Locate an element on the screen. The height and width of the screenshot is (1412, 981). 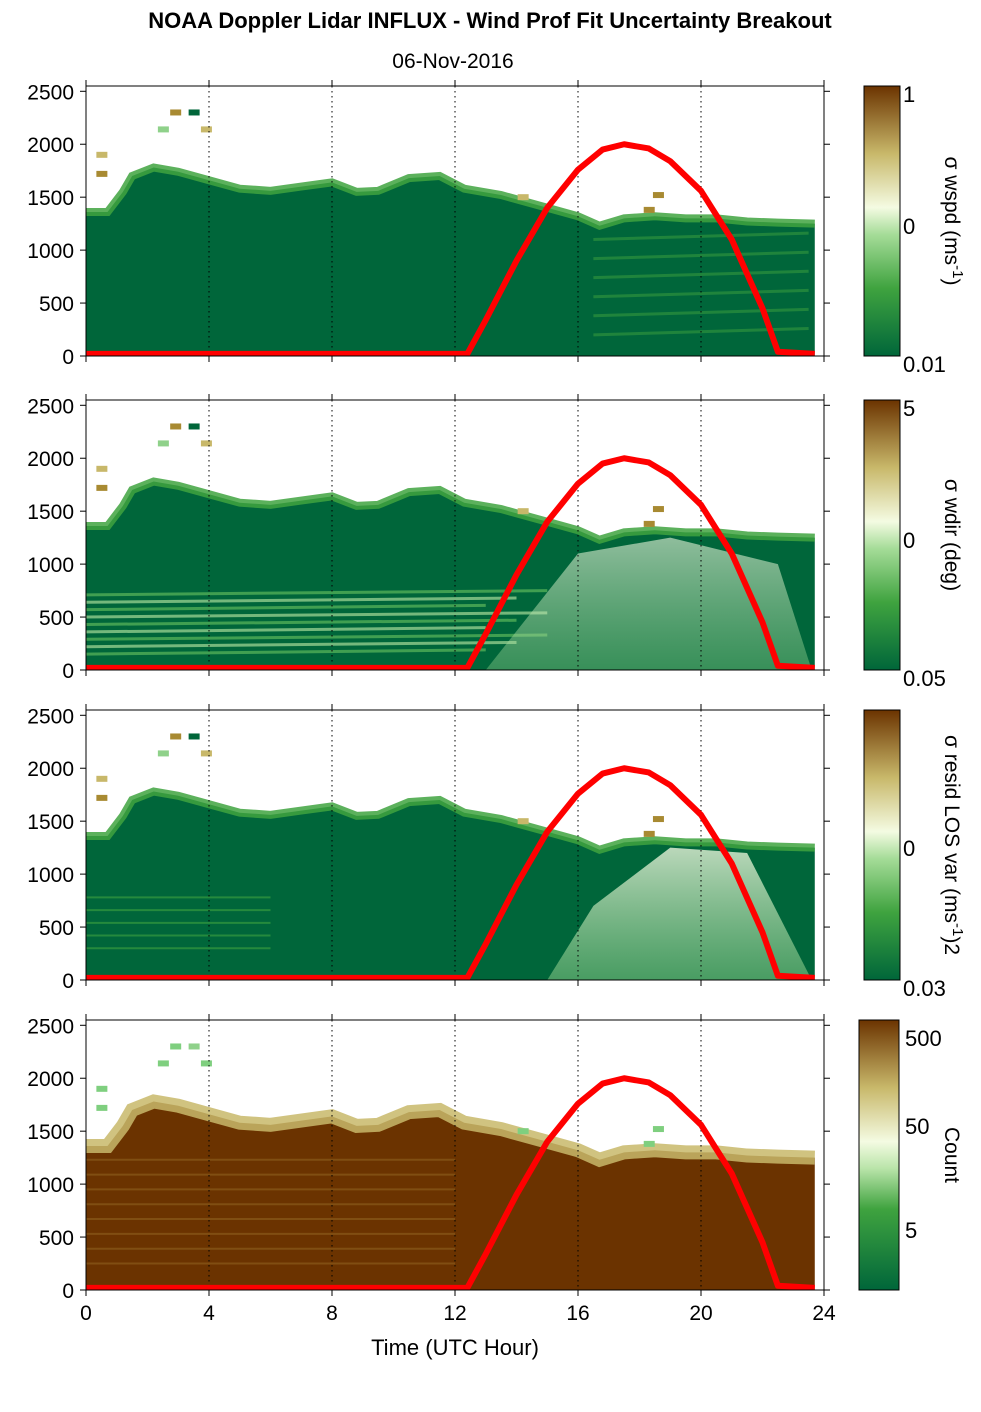
data-top-edge is located at coordinates (450, 197).